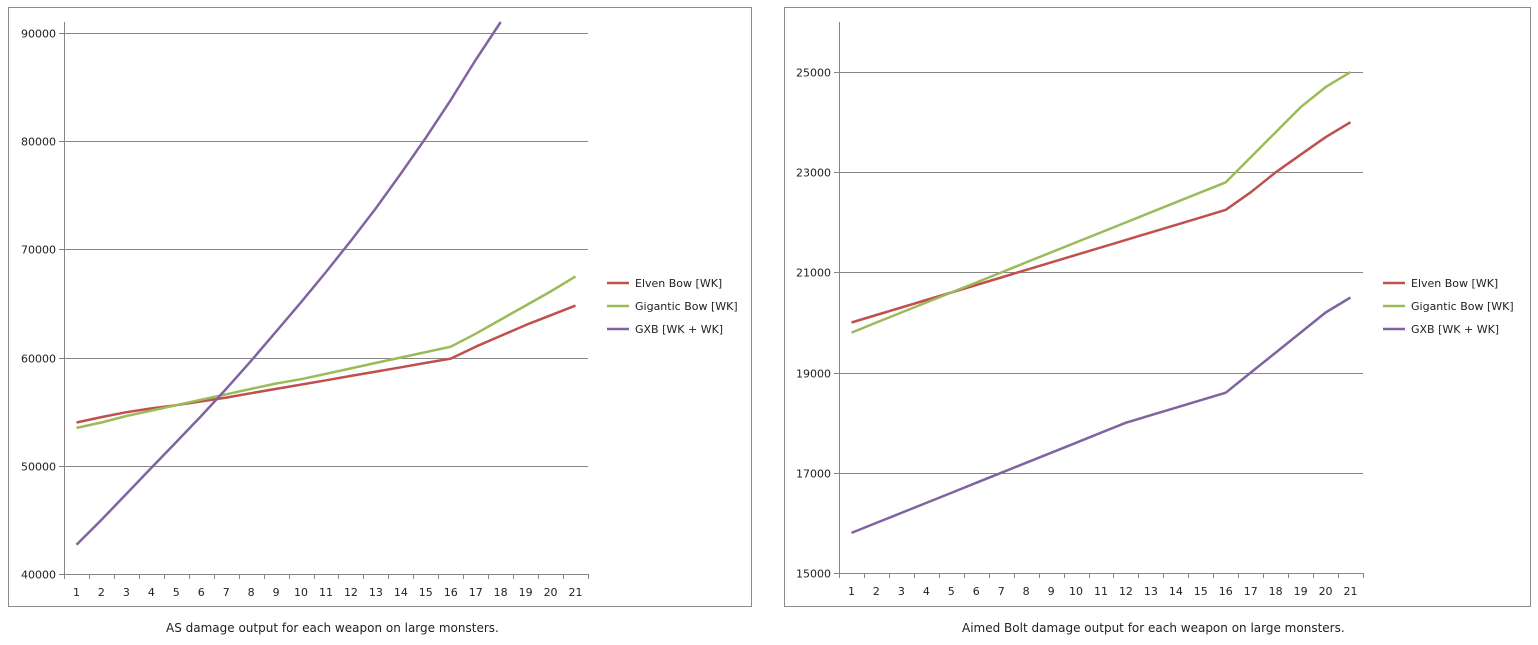  I want to click on y-tick-label: 15000, so click(813, 574).